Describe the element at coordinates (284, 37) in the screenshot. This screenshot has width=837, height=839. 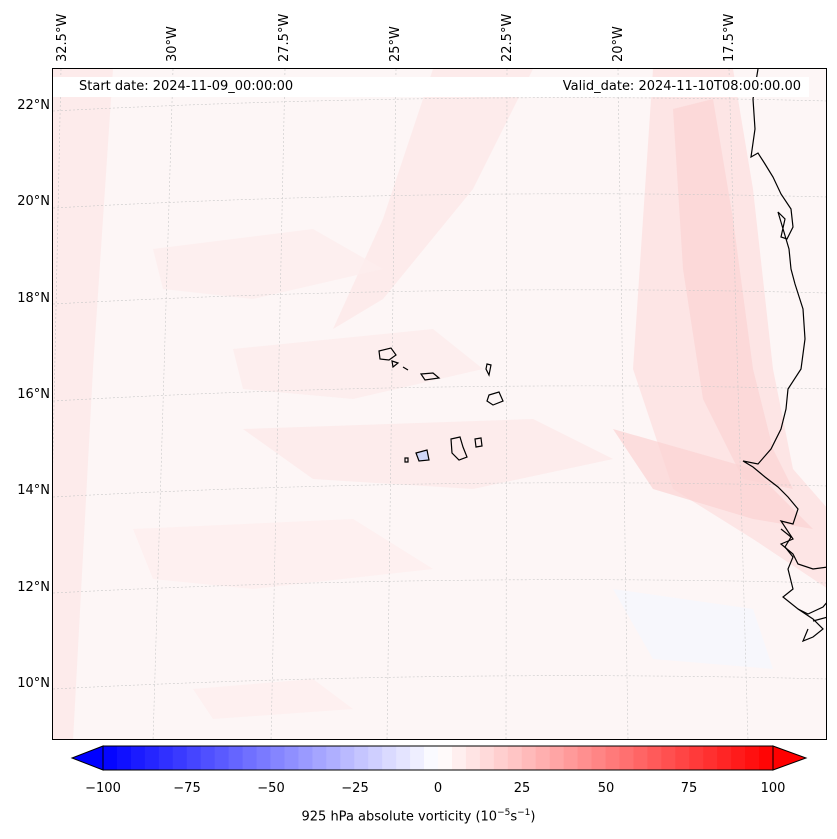
I see `lon-label-27-5w: 27.5°W` at that location.